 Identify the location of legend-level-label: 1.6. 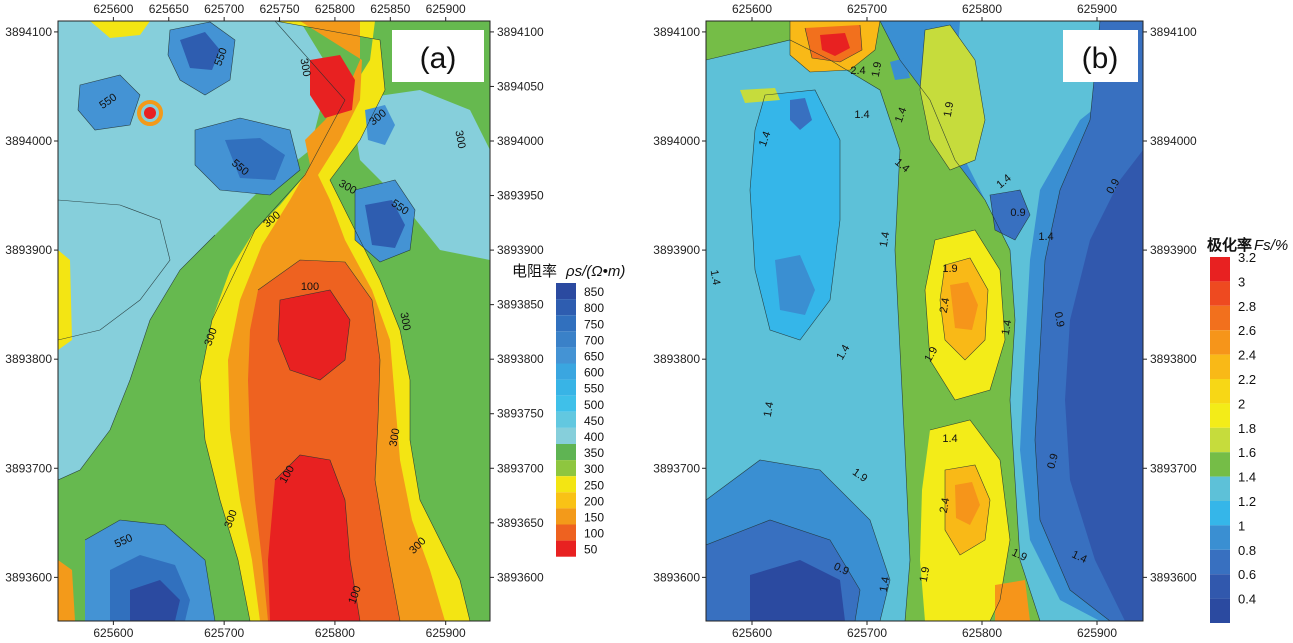
(1247, 452).